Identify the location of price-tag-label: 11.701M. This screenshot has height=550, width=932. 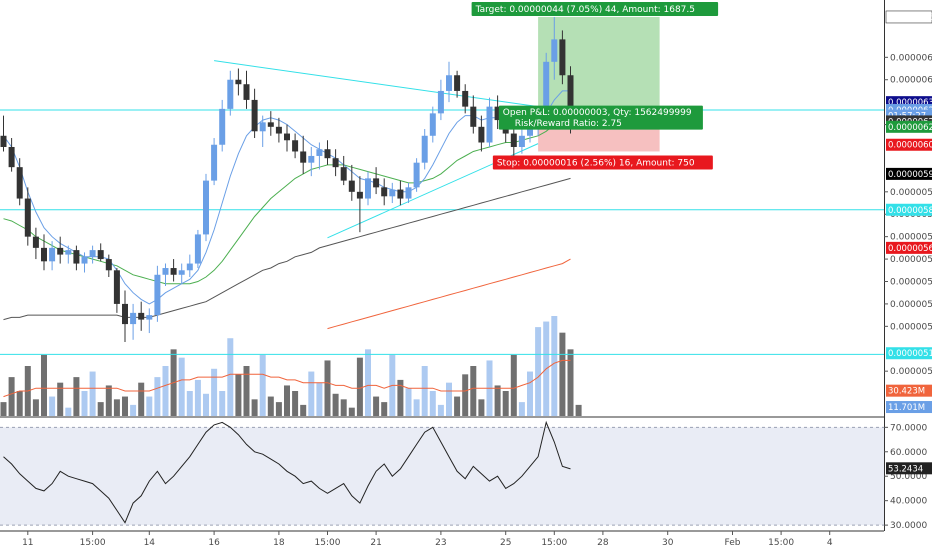
(906, 408).